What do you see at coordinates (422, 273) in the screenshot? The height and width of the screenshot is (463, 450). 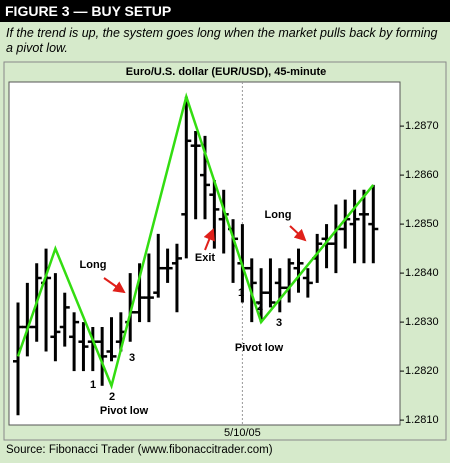 I see `y-tick-label: 1.2840` at bounding box center [422, 273].